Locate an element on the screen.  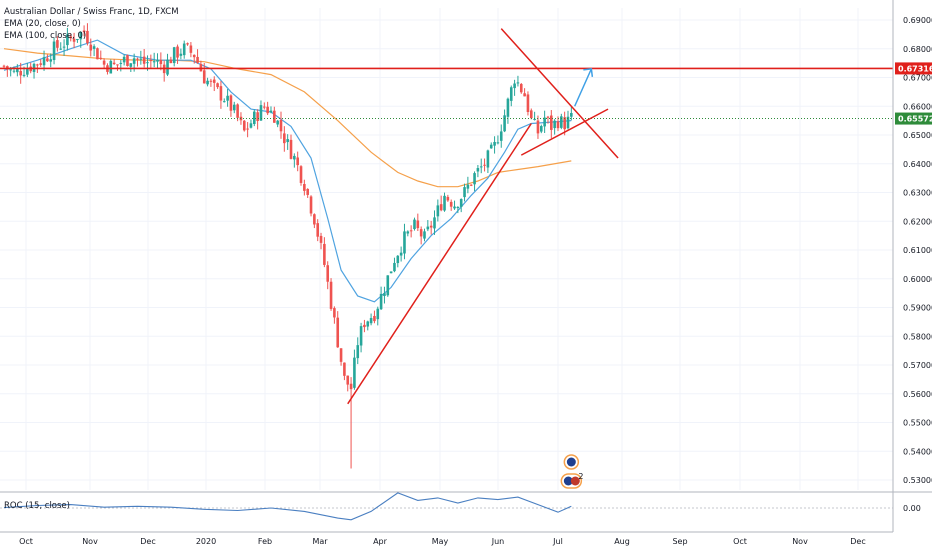
legend-ema100: EMA (100, close, 0) is located at coordinates (45, 36).